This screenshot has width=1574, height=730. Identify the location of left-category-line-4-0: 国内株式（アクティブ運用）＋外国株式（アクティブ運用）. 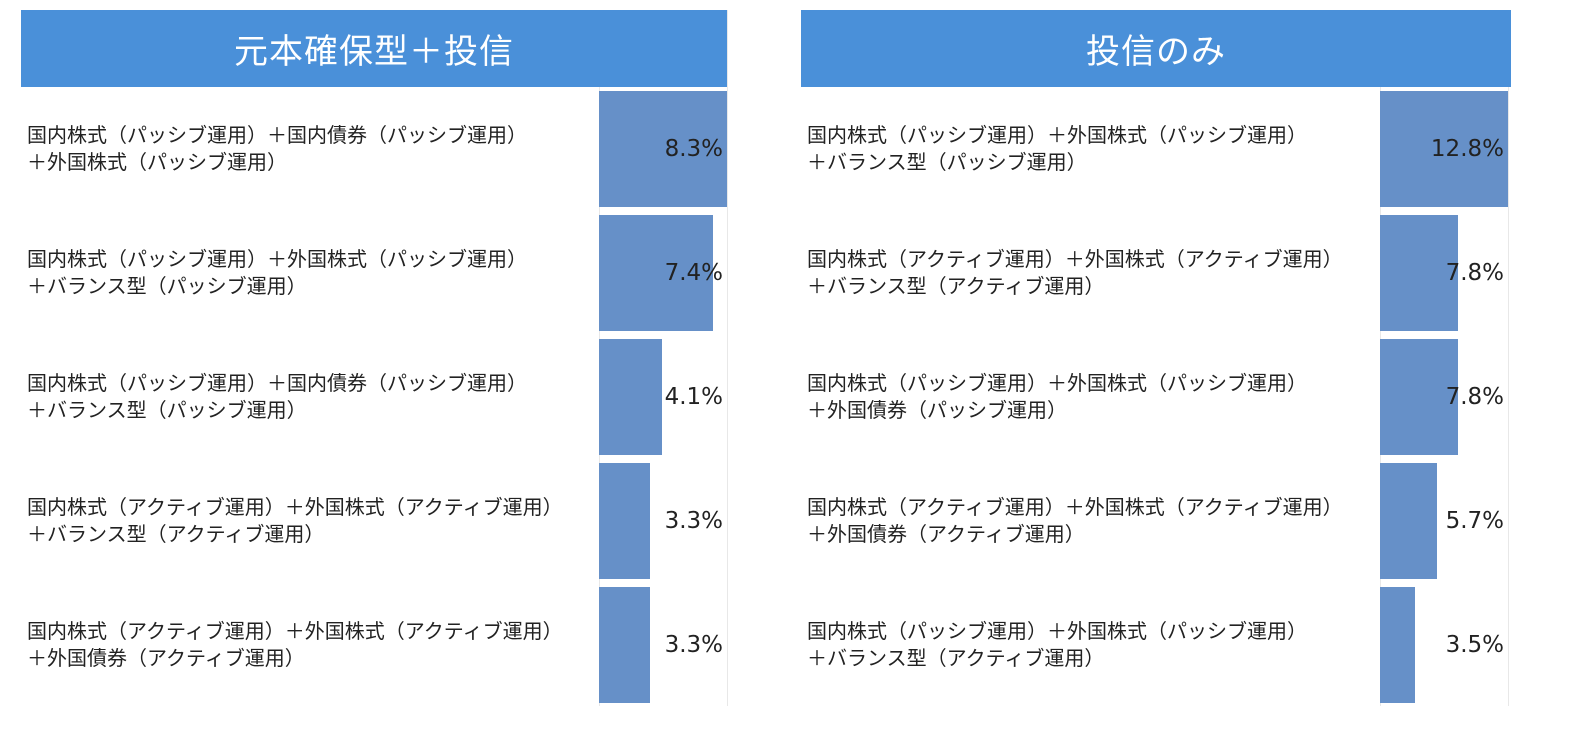
(295, 631).